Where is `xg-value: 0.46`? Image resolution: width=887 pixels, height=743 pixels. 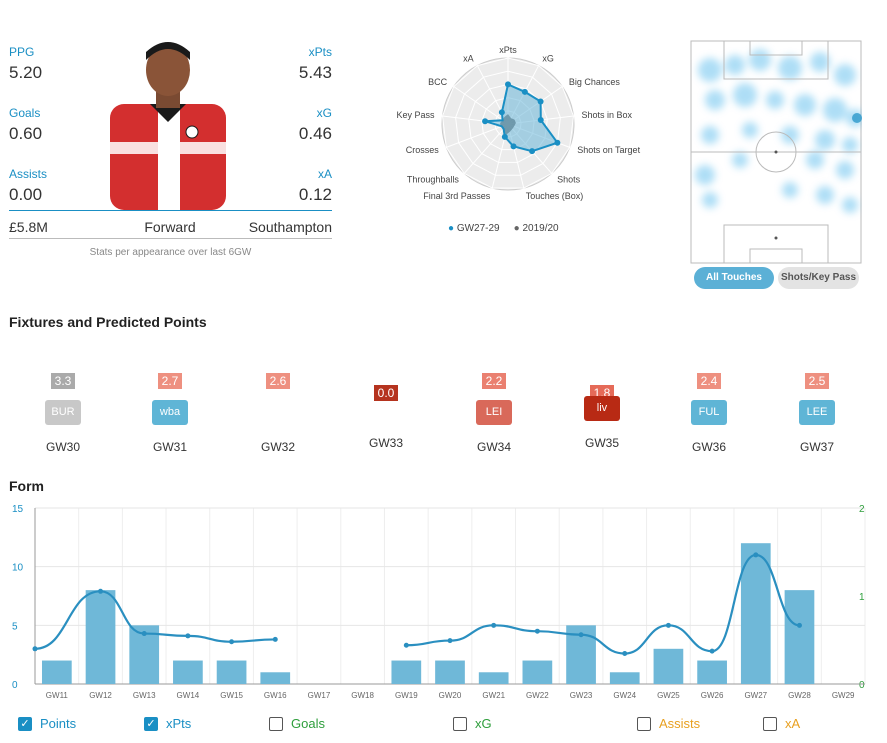
xg-value: 0.46 is located at coordinates (315, 133).